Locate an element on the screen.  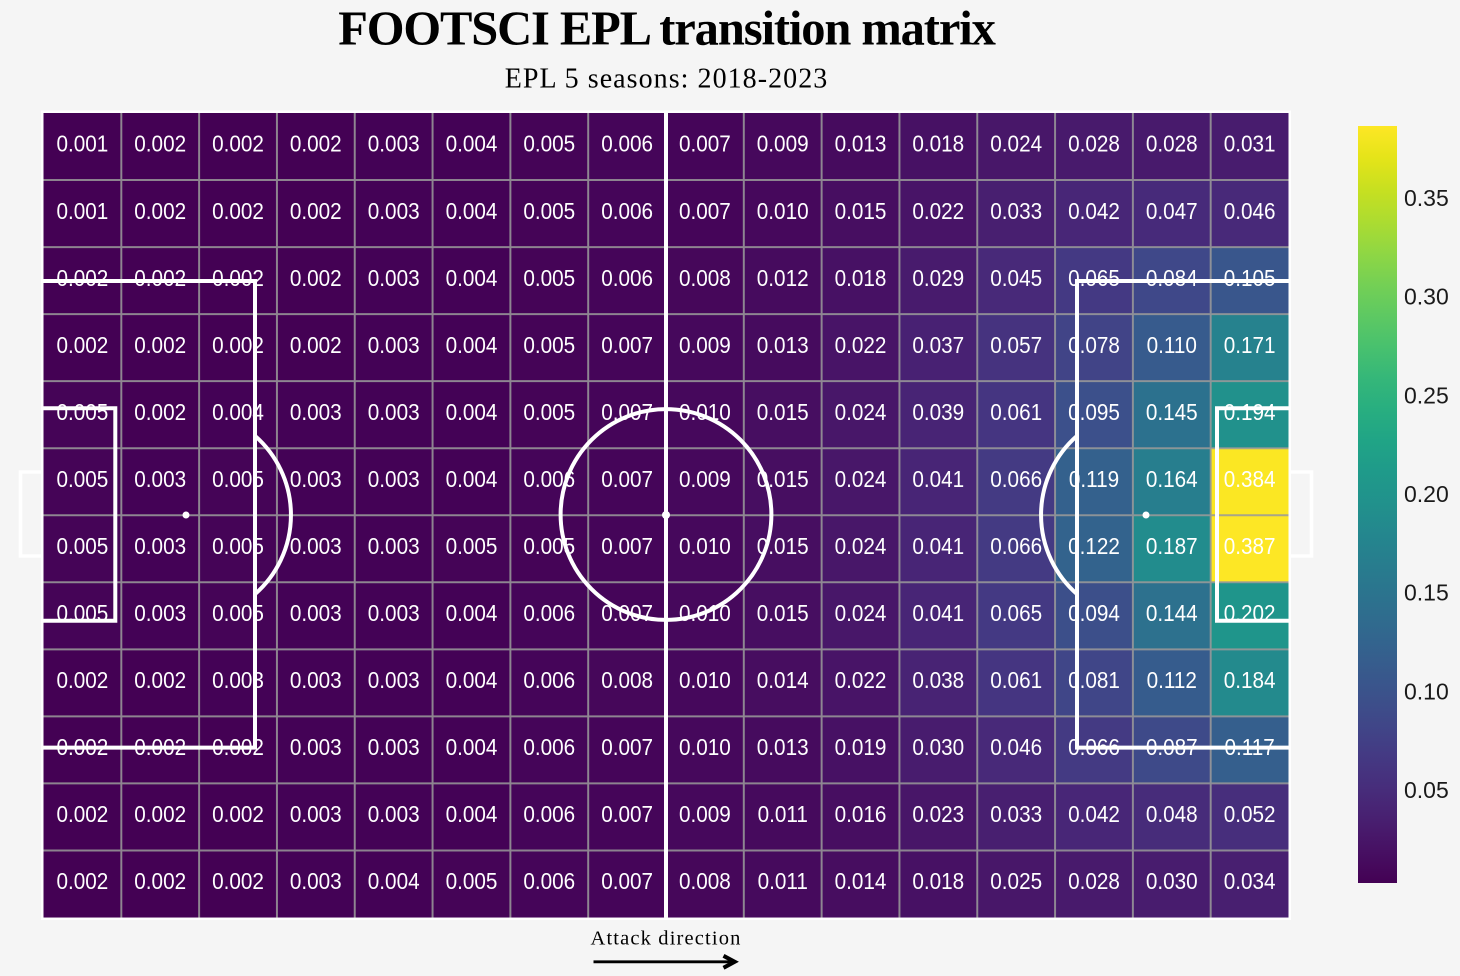
svg-text: 0.105 is located at coordinates (1250, 278).